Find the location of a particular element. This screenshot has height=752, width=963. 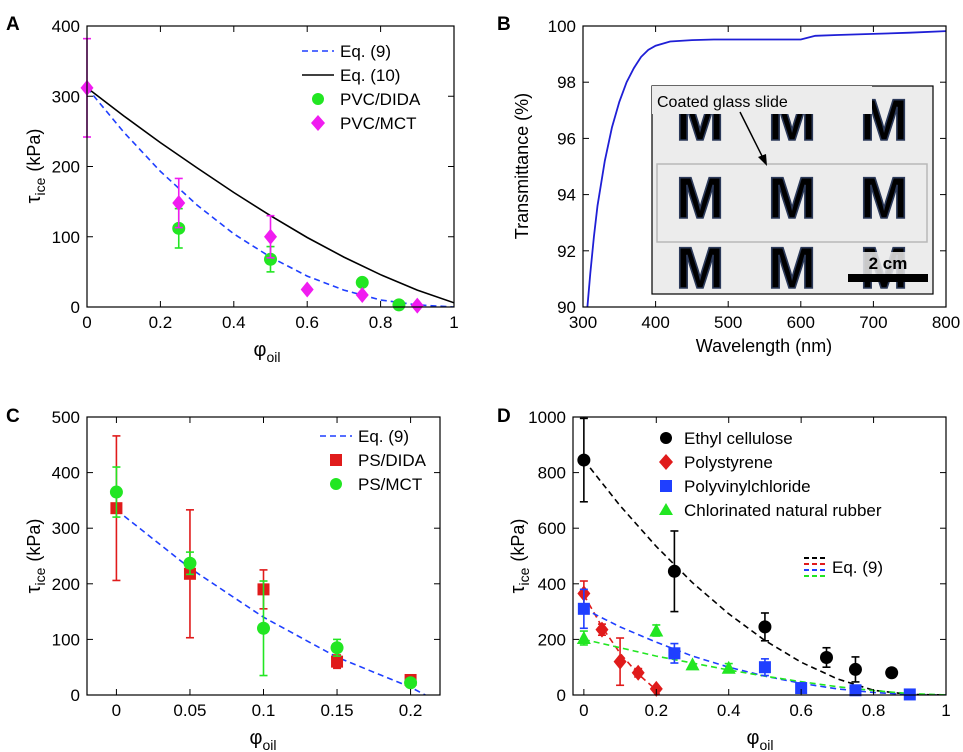

y-tick-label: 1000 is located at coordinates (547, 417).